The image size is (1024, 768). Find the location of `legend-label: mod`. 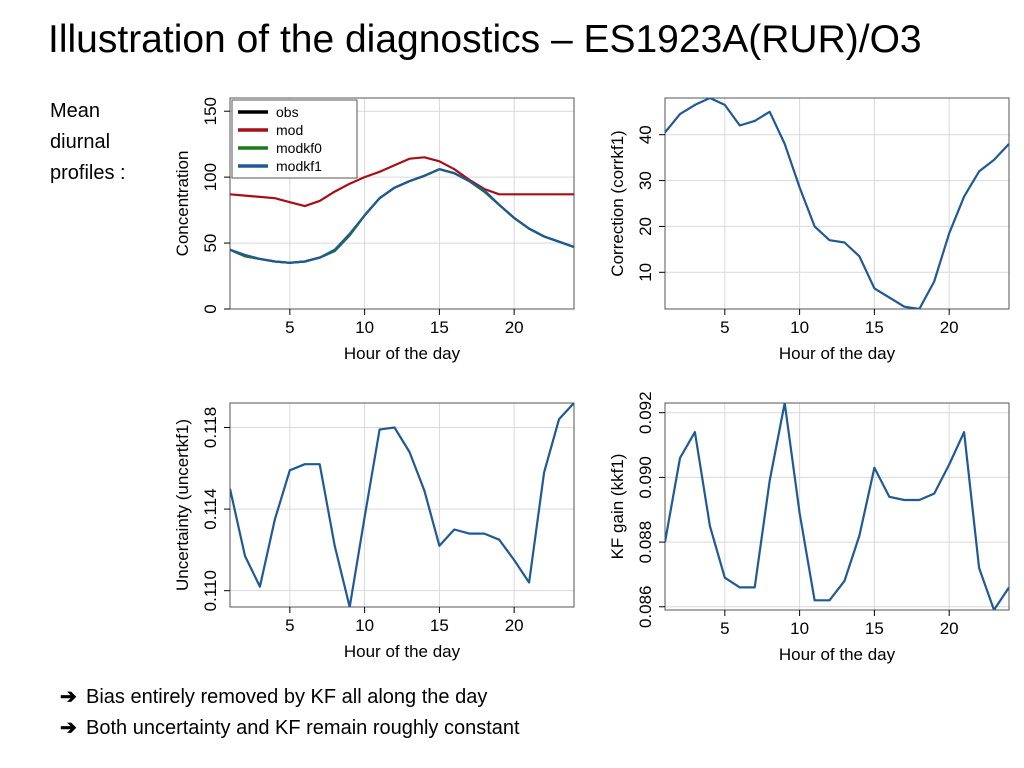

legend-label: mod is located at coordinates (289, 130).